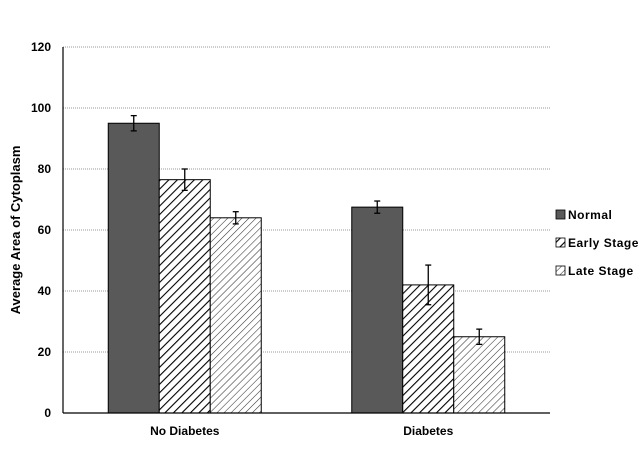 This screenshot has height=455, width=643. Describe the element at coordinates (45, 169) in the screenshot. I see `y-tick-label: 80` at that location.